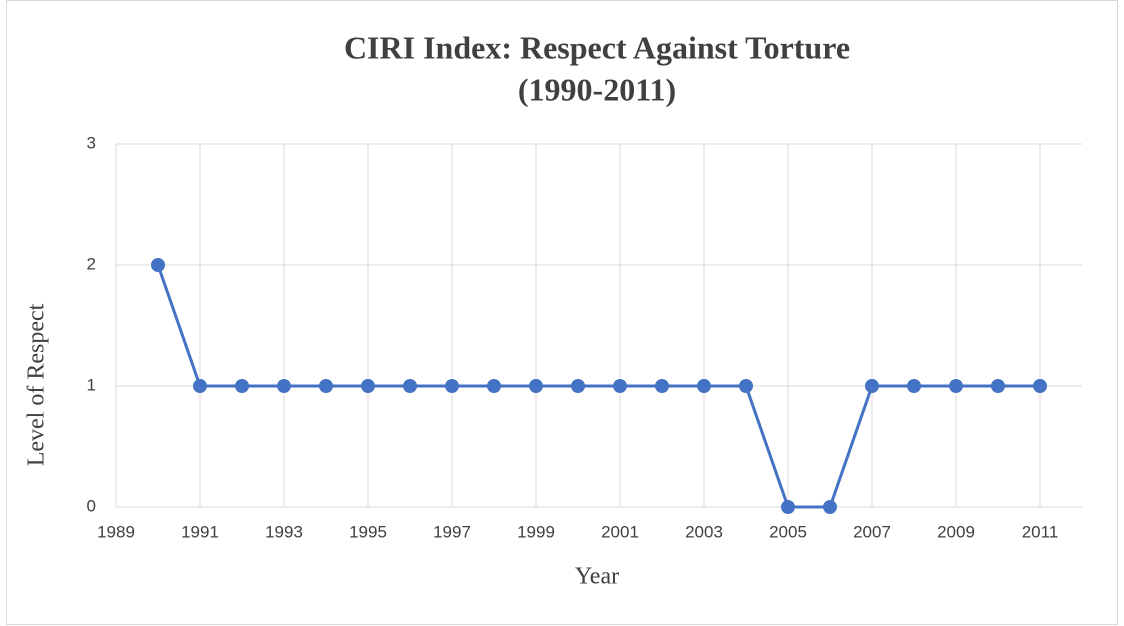 The width and height of the screenshot is (1124, 626). Describe the element at coordinates (872, 531) in the screenshot. I see `x-tick-label: 2007` at that location.